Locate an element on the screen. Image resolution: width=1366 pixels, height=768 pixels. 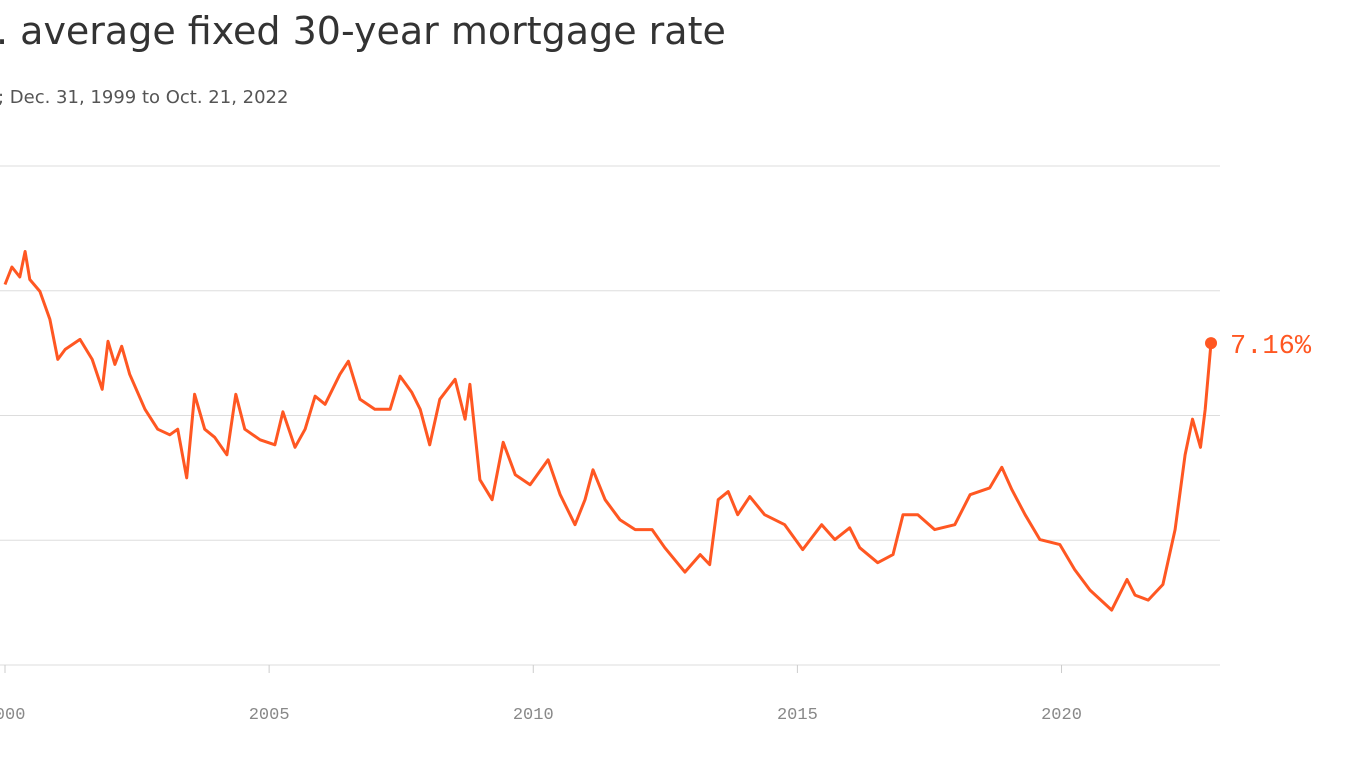
end-dot is located at coordinates (1211, 343).